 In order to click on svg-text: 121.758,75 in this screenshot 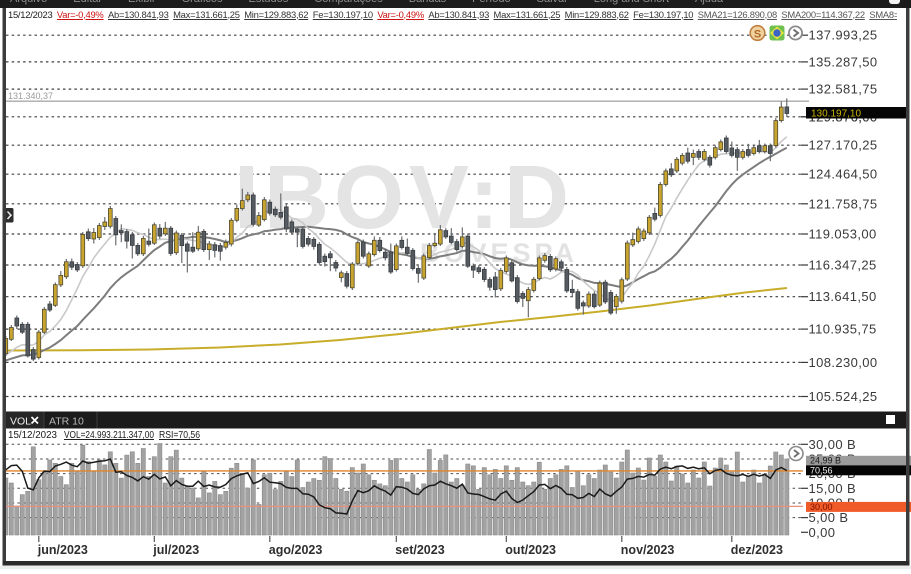, I will do `click(843, 203)`.